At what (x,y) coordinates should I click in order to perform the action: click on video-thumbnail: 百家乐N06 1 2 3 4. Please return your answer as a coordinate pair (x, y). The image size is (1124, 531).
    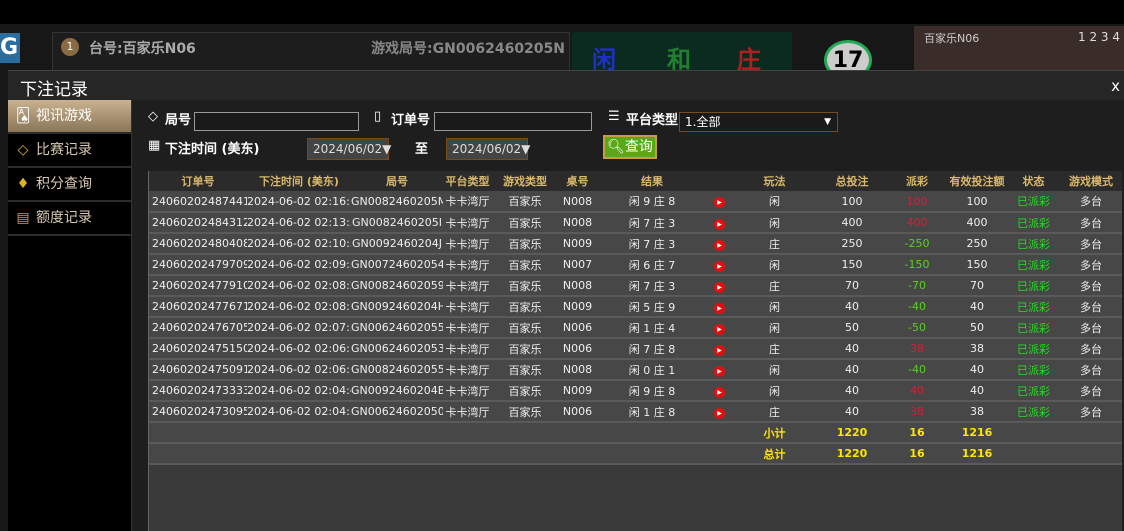
    Looking at the image, I should click on (1019, 51).